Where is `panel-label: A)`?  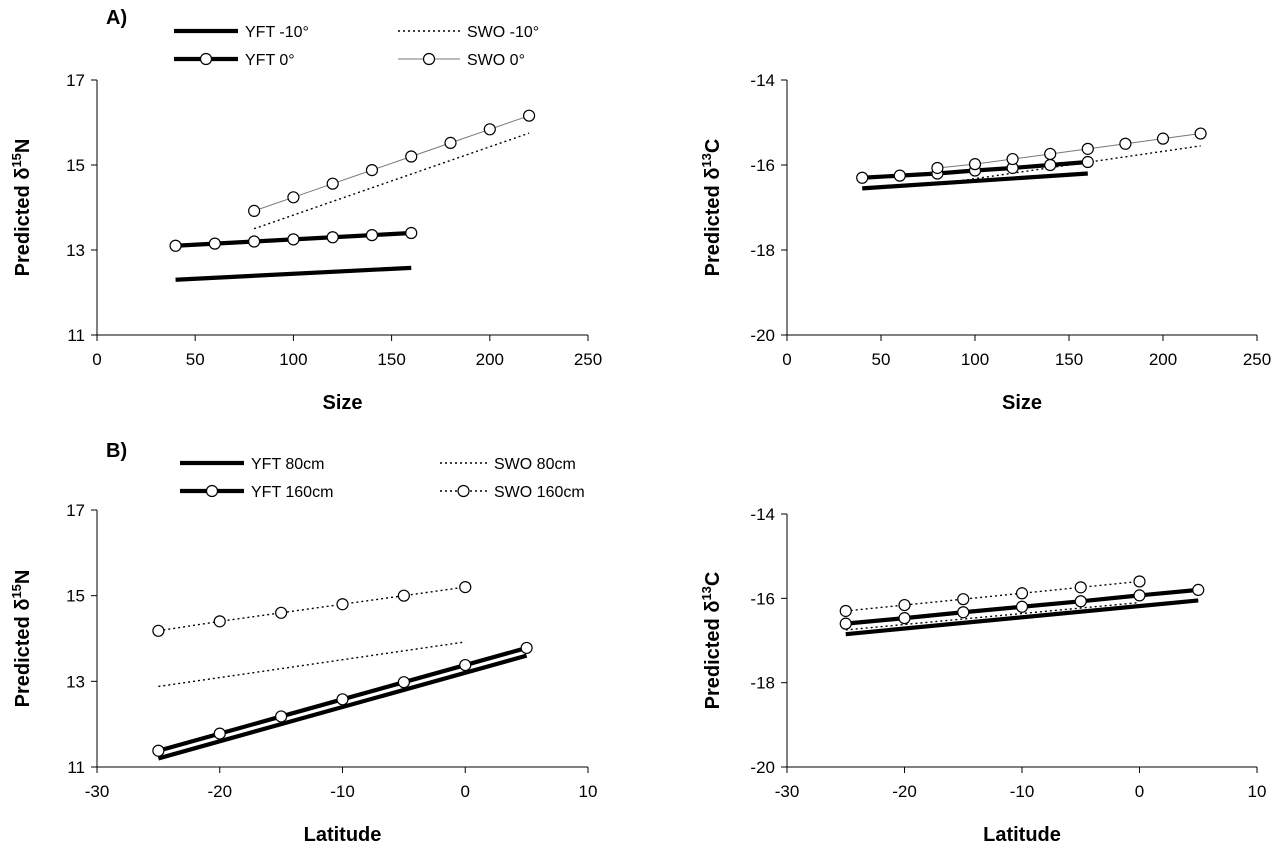
panel-label: A) is located at coordinates (116, 18).